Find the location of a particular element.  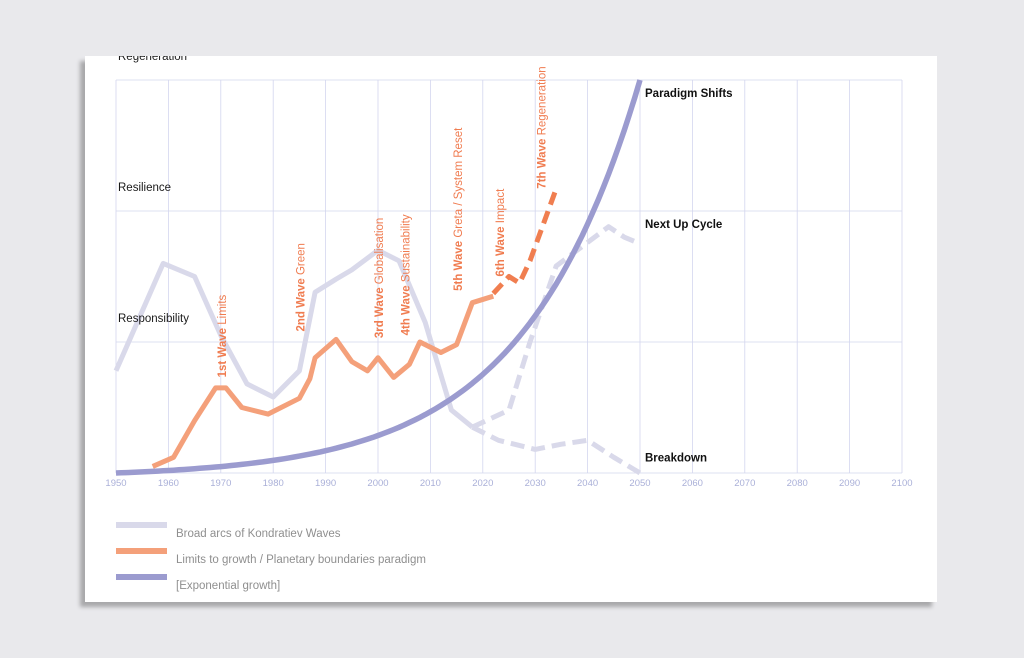

wave-label: 2nd Wave Green is located at coordinates (302, 287).